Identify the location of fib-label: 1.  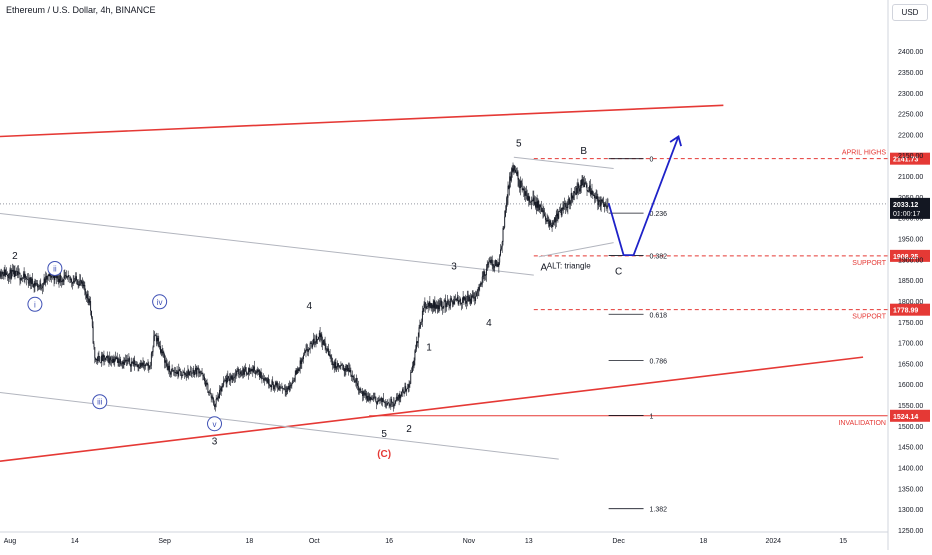
(652, 416).